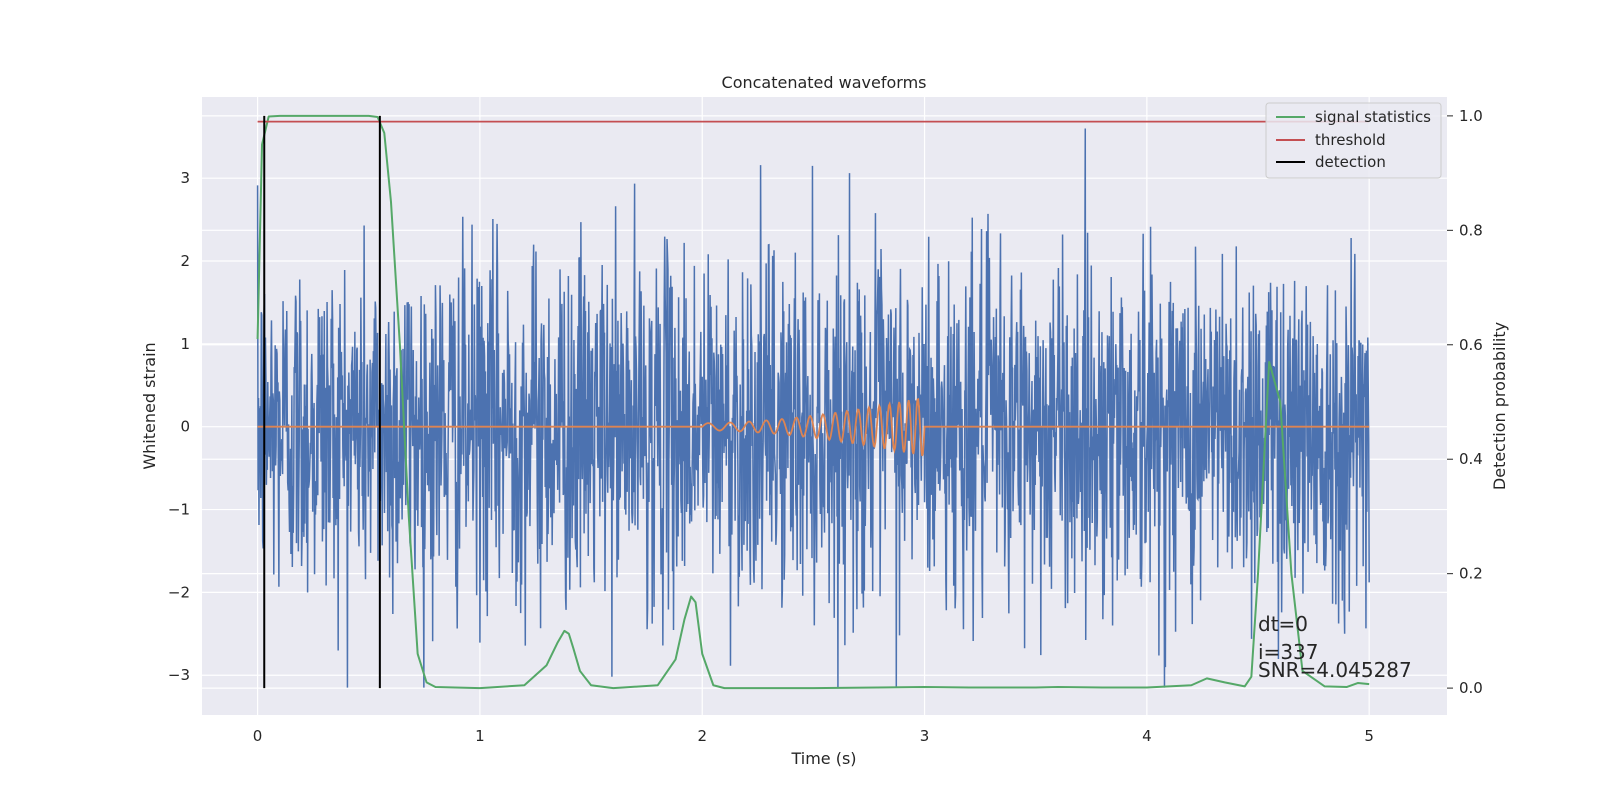 Image resolution: width=1600 pixels, height=800 pixels. What do you see at coordinates (179, 510) in the screenshot?
I see `y-tick-label: −1` at bounding box center [179, 510].